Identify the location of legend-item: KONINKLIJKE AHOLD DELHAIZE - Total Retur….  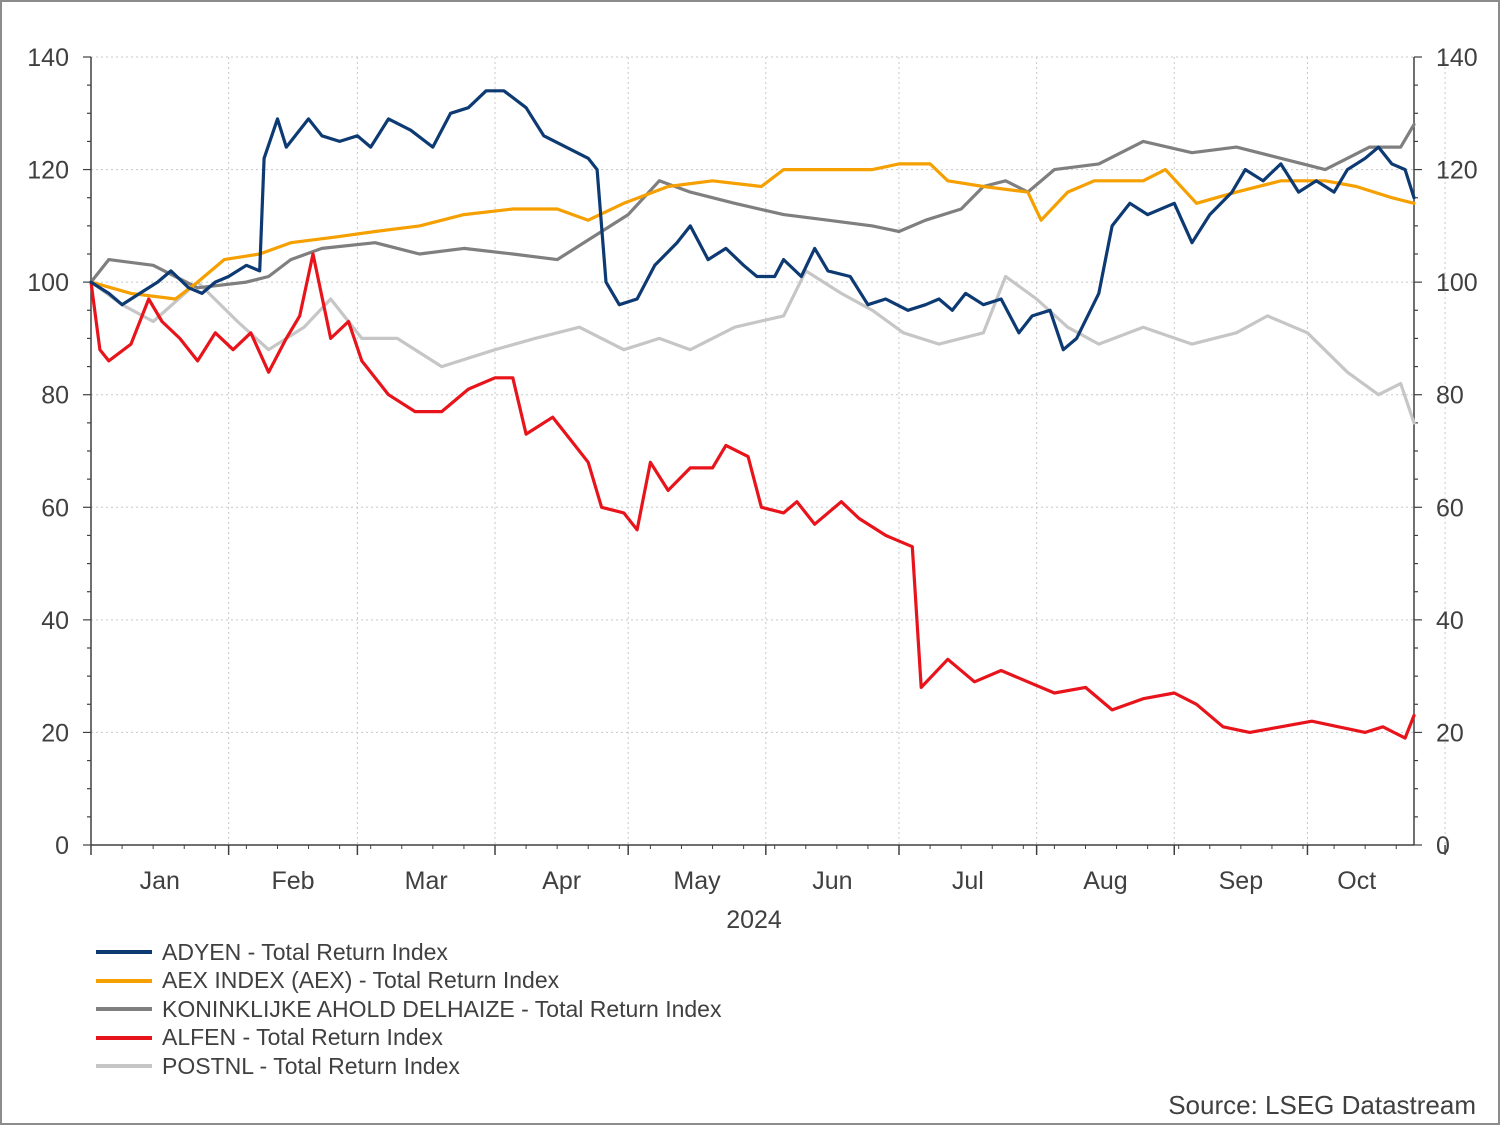
(408, 1009).